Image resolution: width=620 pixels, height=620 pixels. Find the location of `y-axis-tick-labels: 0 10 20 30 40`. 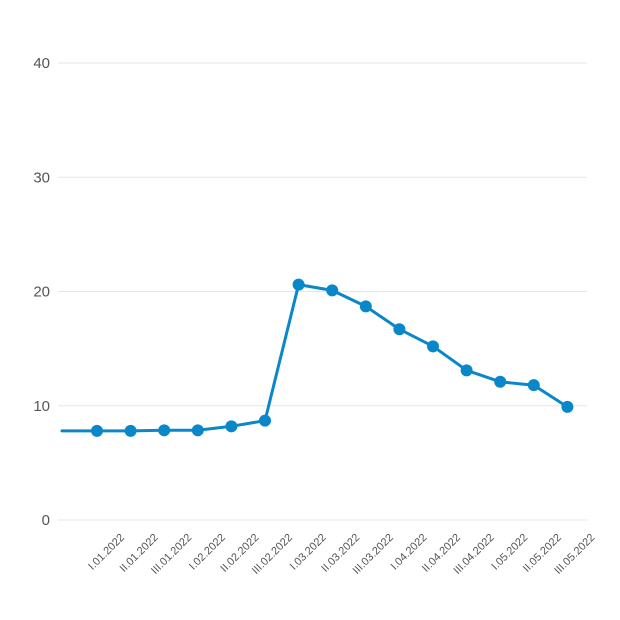

y-axis-tick-labels: 0 10 20 30 40 is located at coordinates (41, 292).